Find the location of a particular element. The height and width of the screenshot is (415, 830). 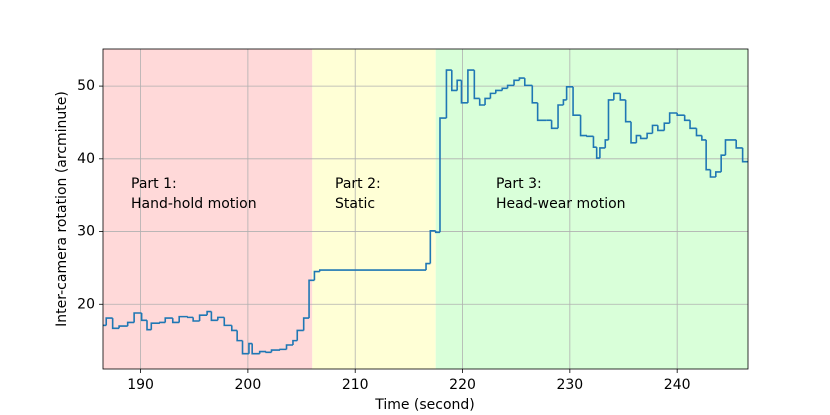

y-axis-label: Inter-camera rotation (arcminute) is located at coordinates (62, 209).